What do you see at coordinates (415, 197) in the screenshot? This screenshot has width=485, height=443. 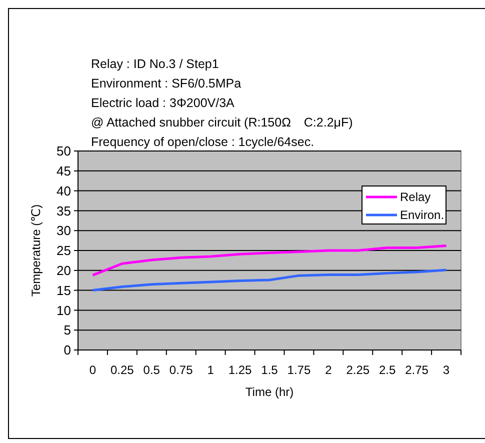 I see `legend-label: Relay` at bounding box center [415, 197].